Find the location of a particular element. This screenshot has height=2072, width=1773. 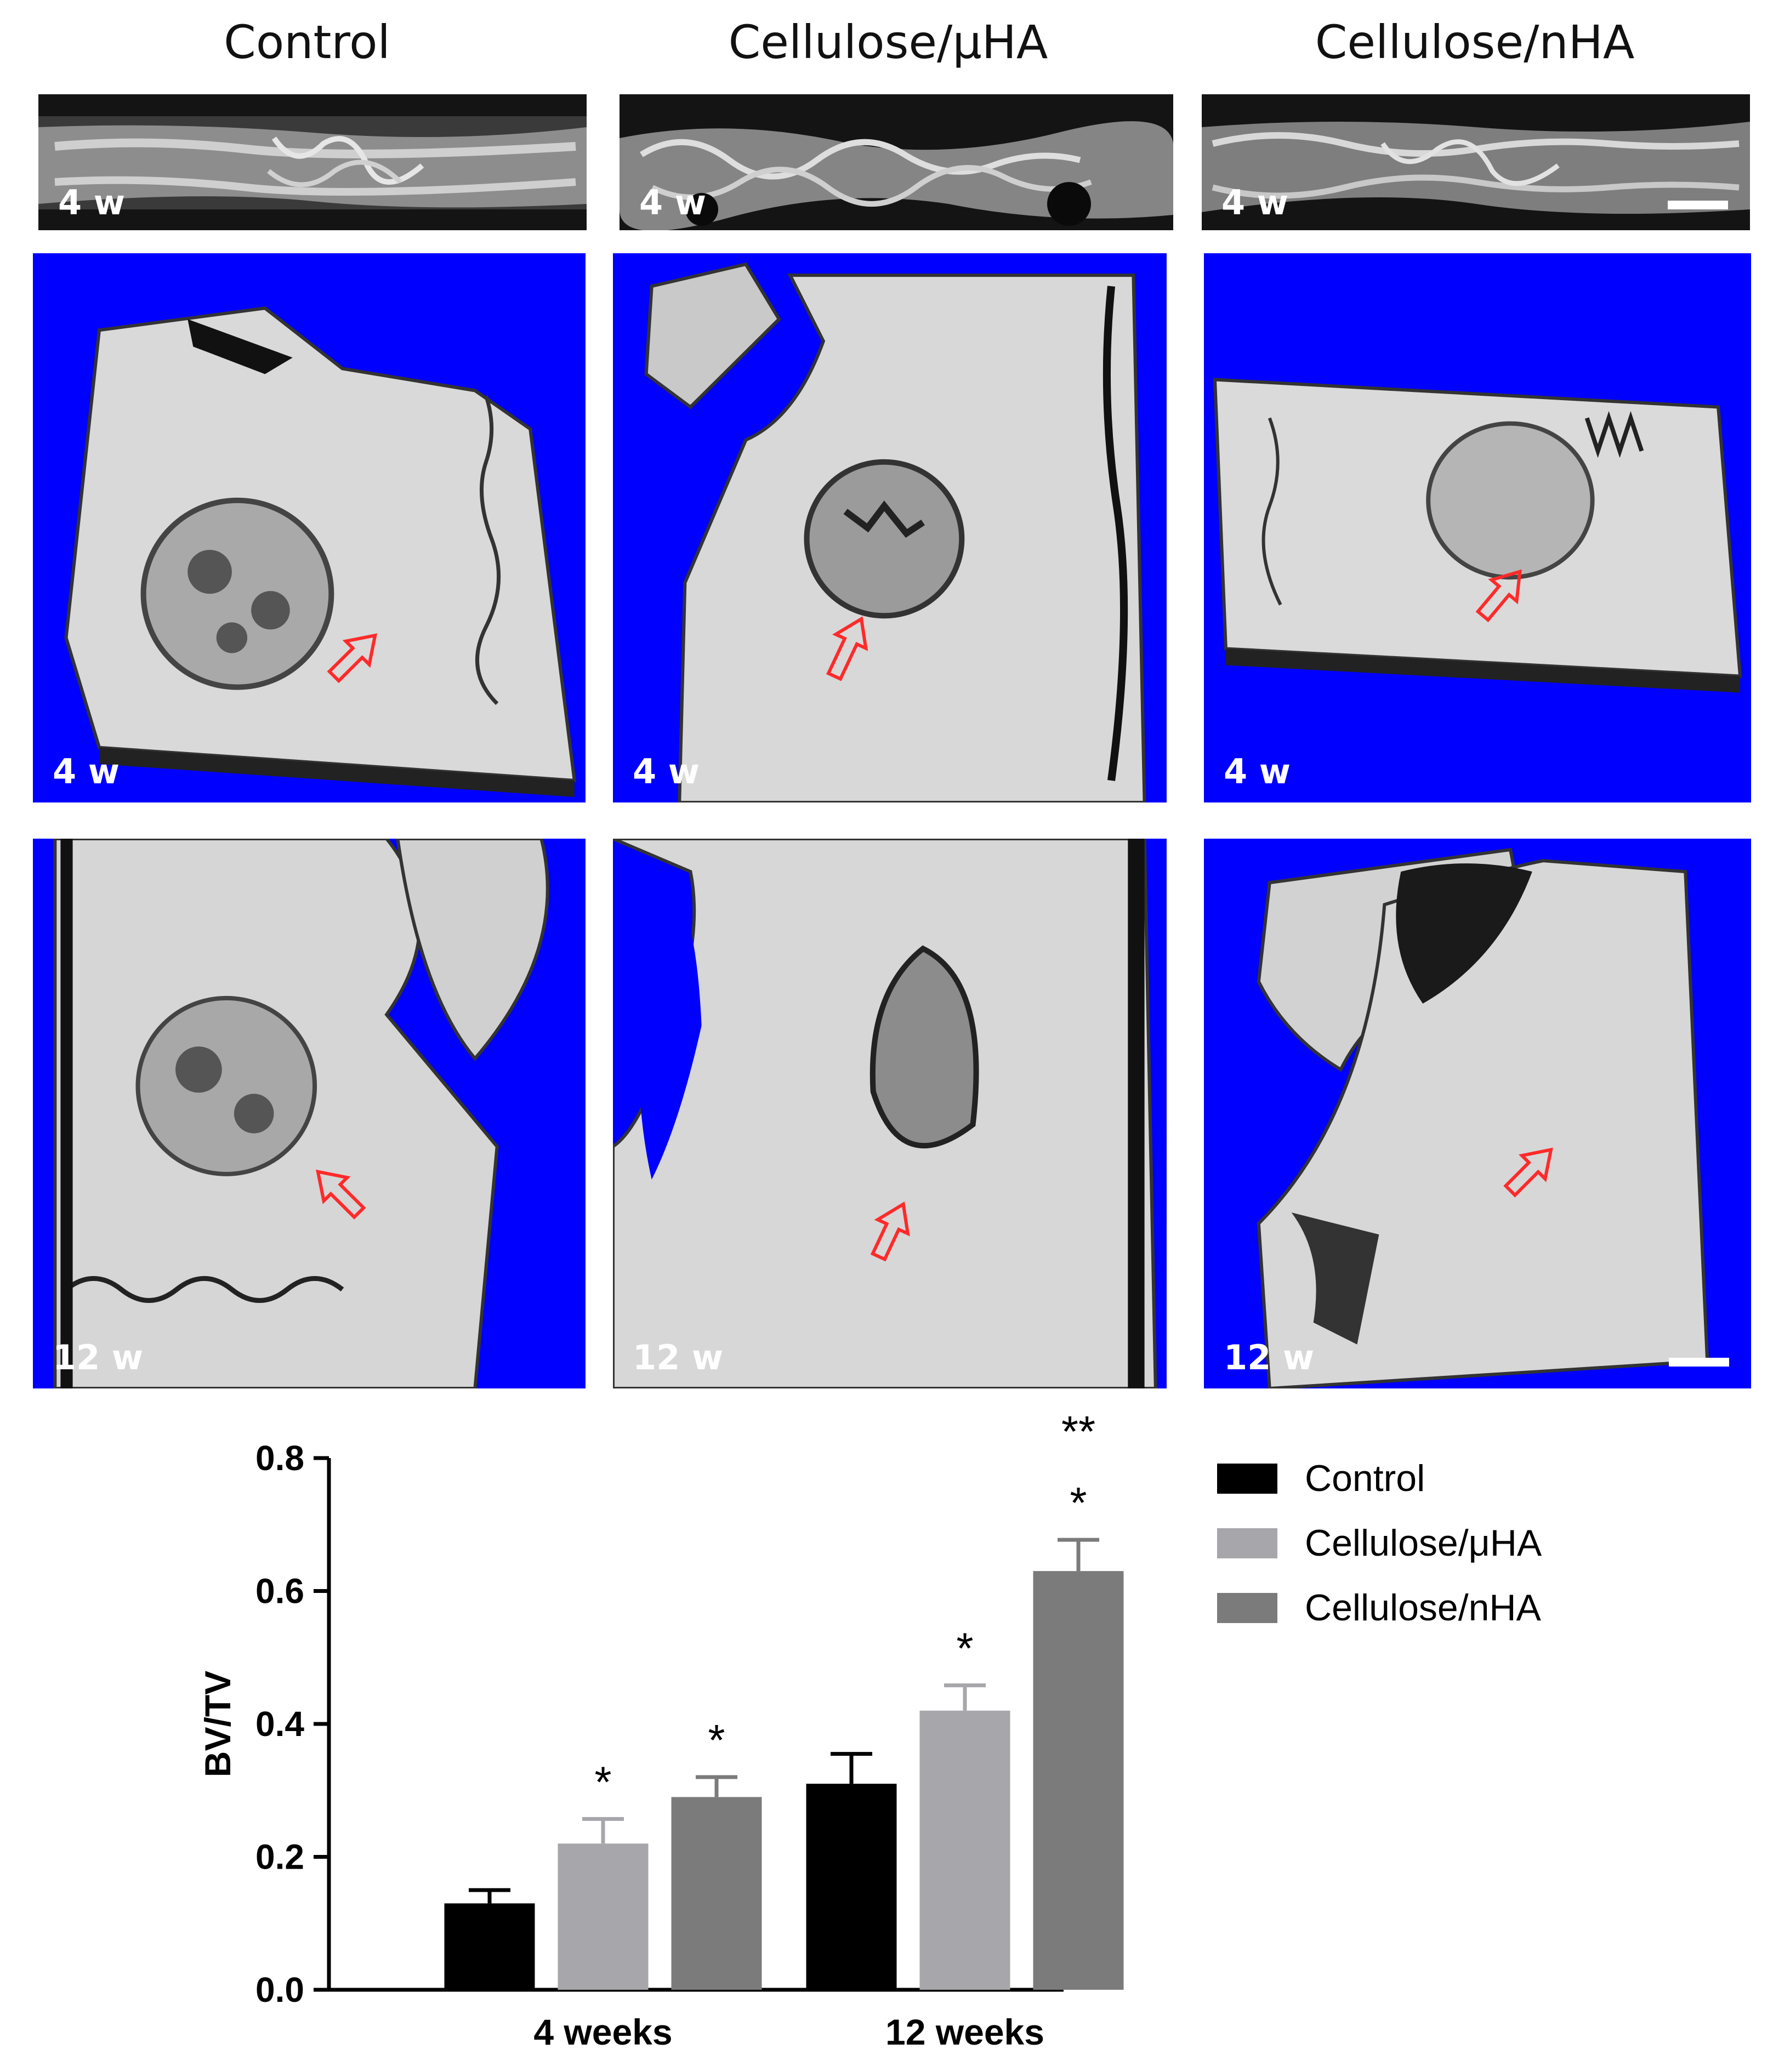

y-tick-label: 0.8 is located at coordinates (279, 1458).